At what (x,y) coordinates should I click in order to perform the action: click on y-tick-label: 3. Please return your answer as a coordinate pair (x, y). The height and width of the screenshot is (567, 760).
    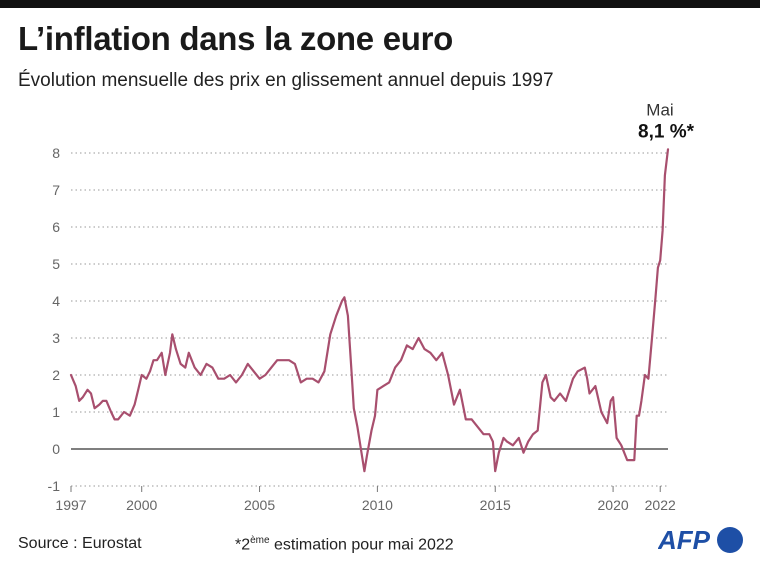
    Looking at the image, I should click on (56, 338).